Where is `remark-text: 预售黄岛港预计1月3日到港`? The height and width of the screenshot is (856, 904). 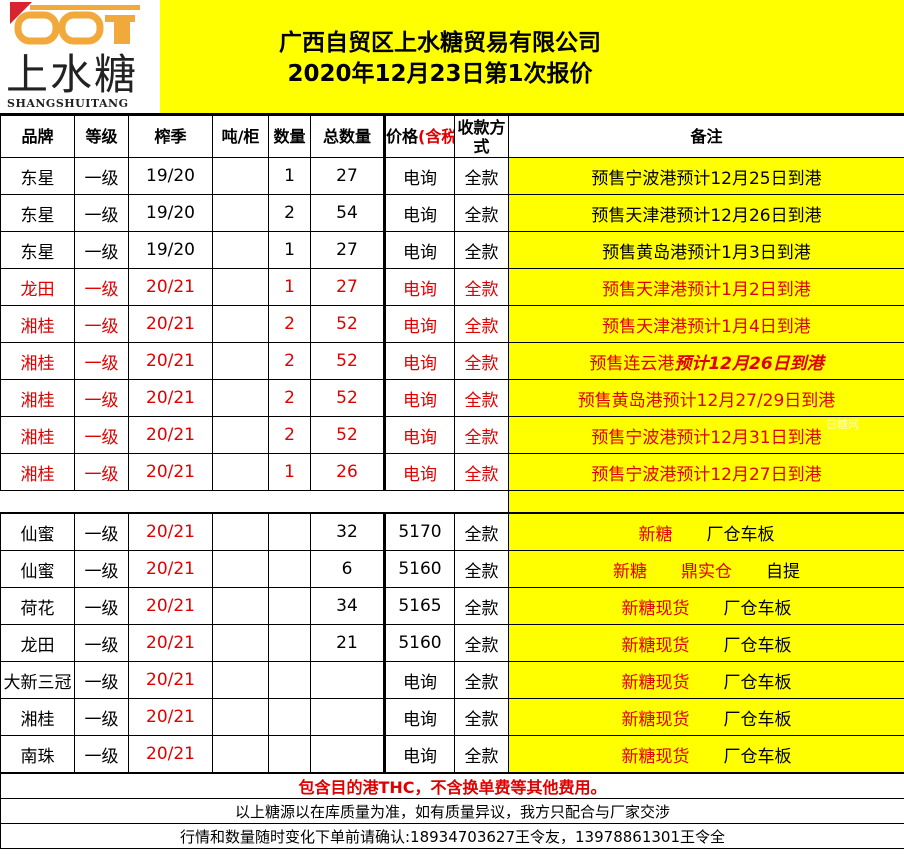 remark-text: 预售黄岛港预计1月3日到港 is located at coordinates (706, 252).